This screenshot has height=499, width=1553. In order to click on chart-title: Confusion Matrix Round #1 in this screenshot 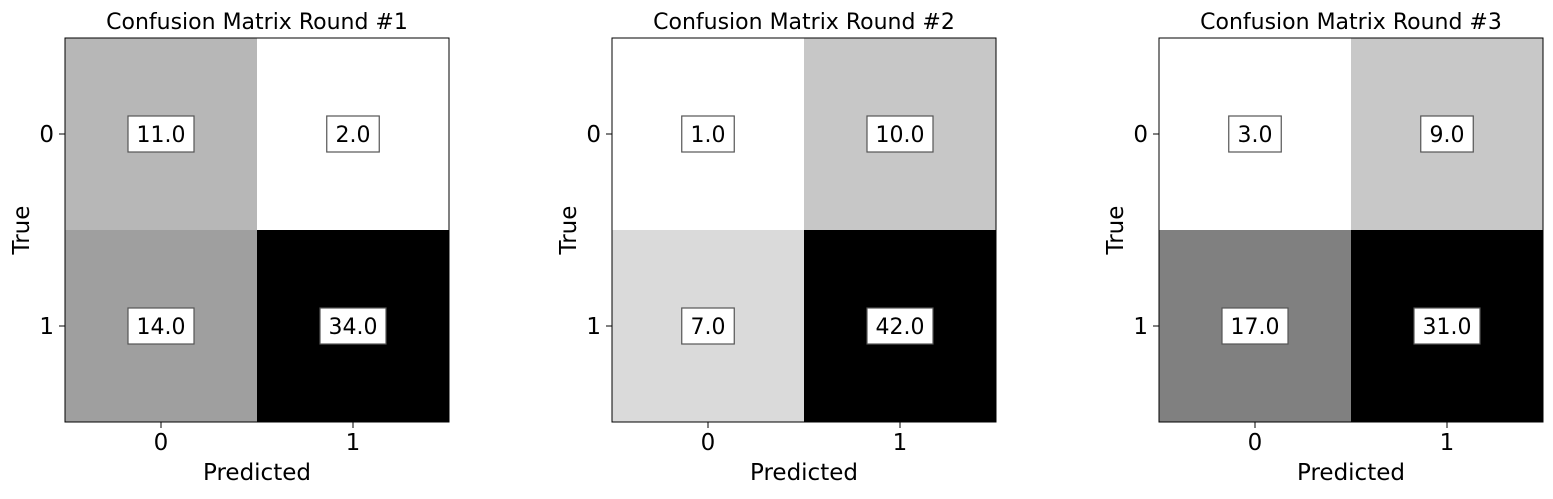, I will do `click(257, 22)`.